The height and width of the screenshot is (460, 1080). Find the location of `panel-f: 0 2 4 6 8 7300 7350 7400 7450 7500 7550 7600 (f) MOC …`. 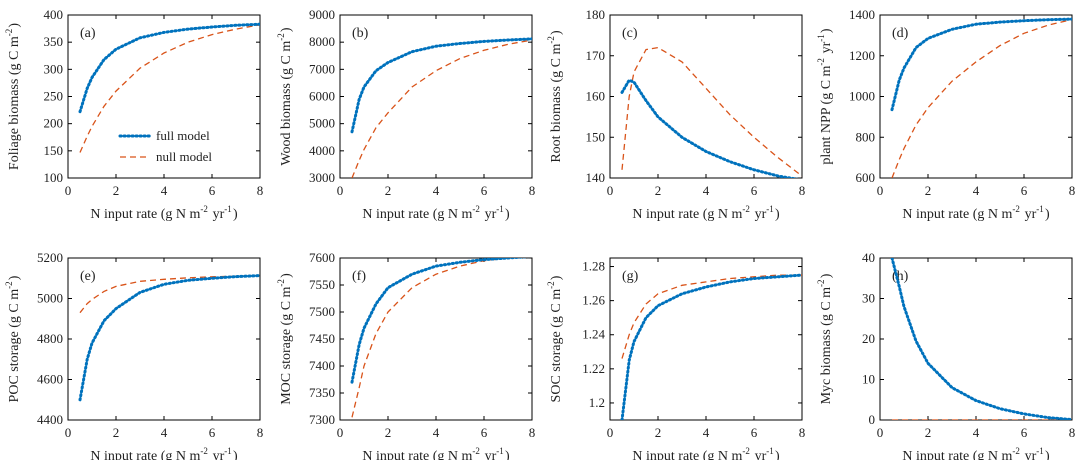

panel-f: 0 2 4 6 8 7300 7350 7400 7450 7500 7550 7600 (f) MOC … is located at coordinates (405, 355).